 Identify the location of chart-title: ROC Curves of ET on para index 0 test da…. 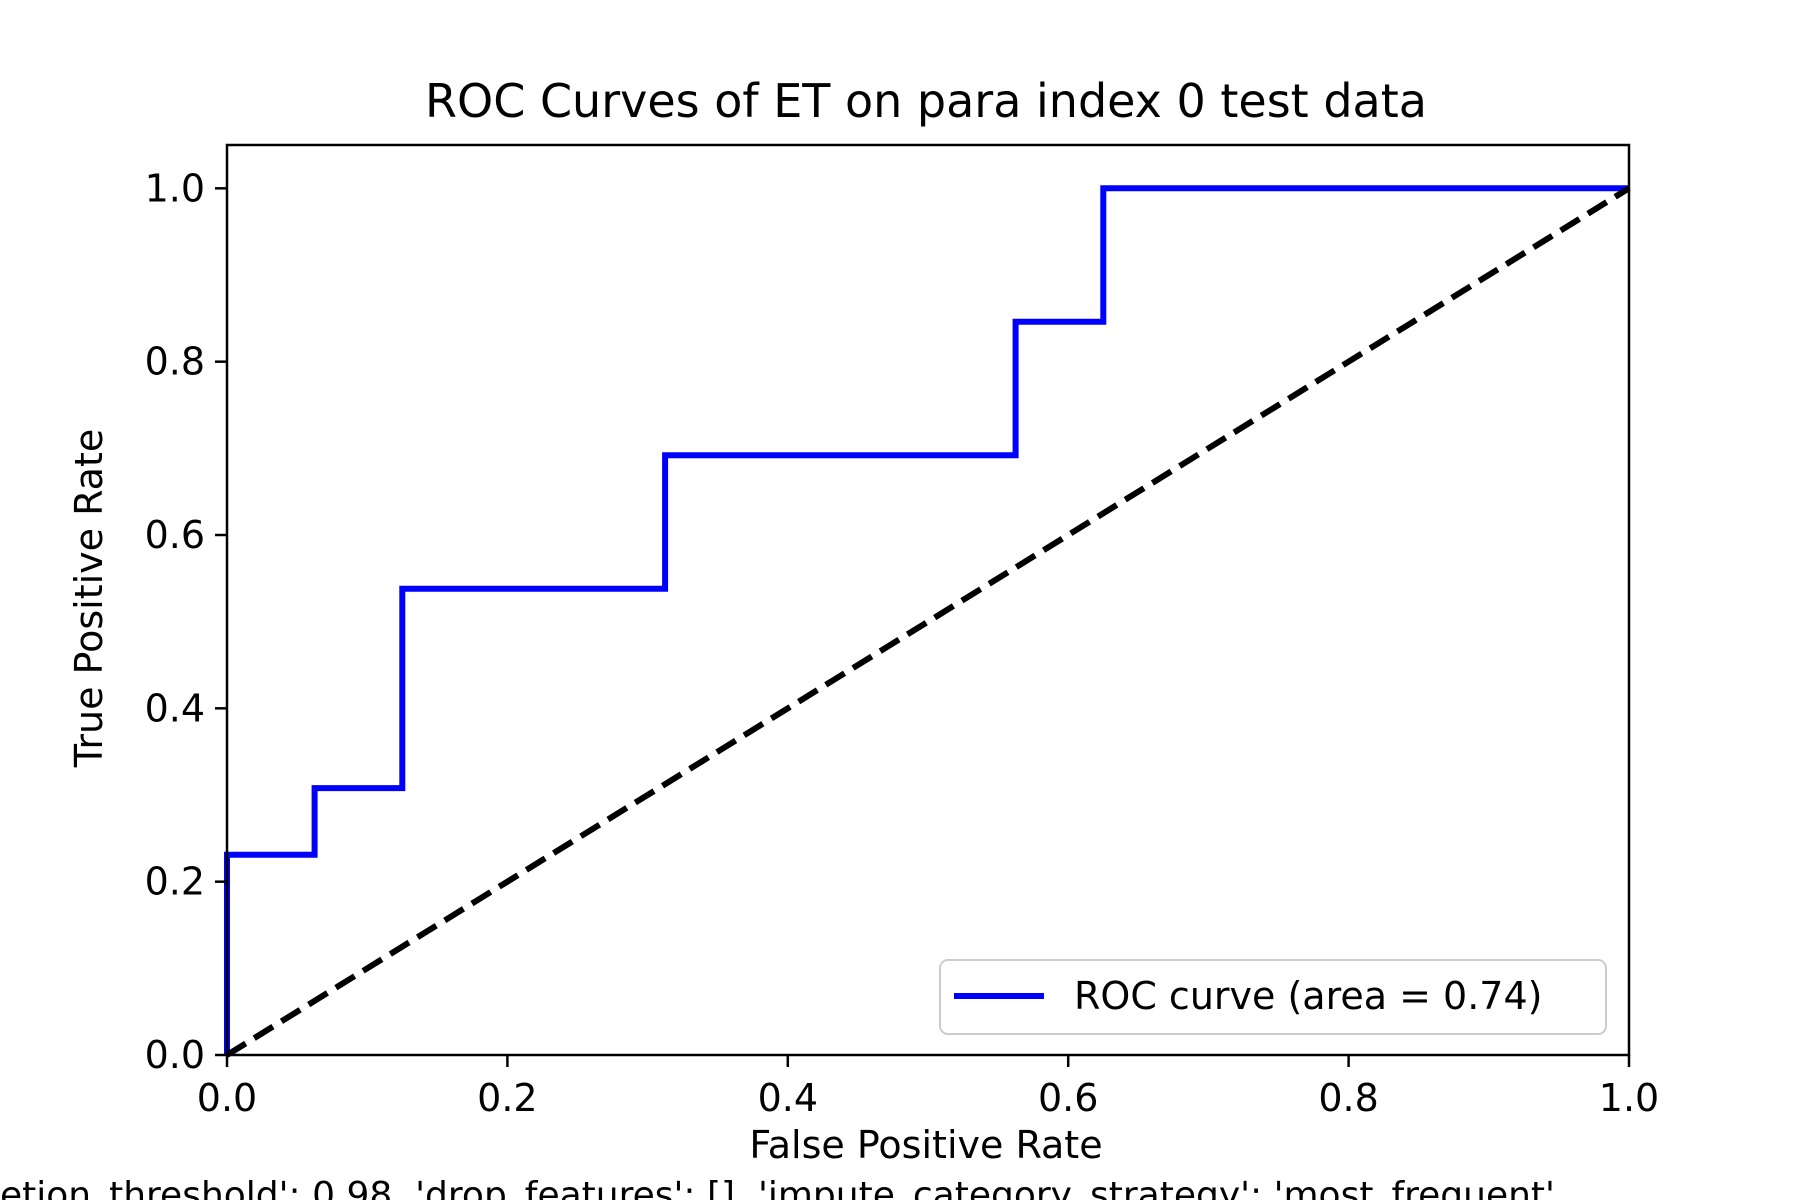
(926, 101).